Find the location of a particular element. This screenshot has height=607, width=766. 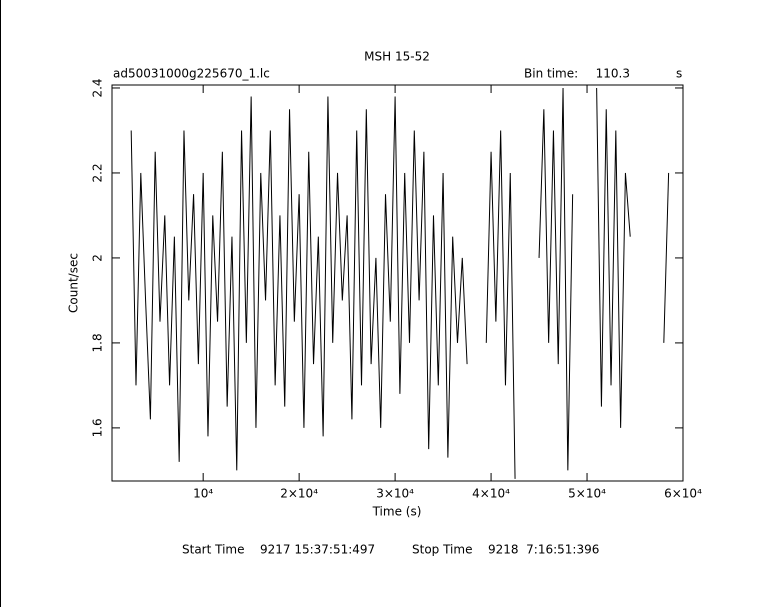

x-tick-label: 4×10⁴ is located at coordinates (491, 494).